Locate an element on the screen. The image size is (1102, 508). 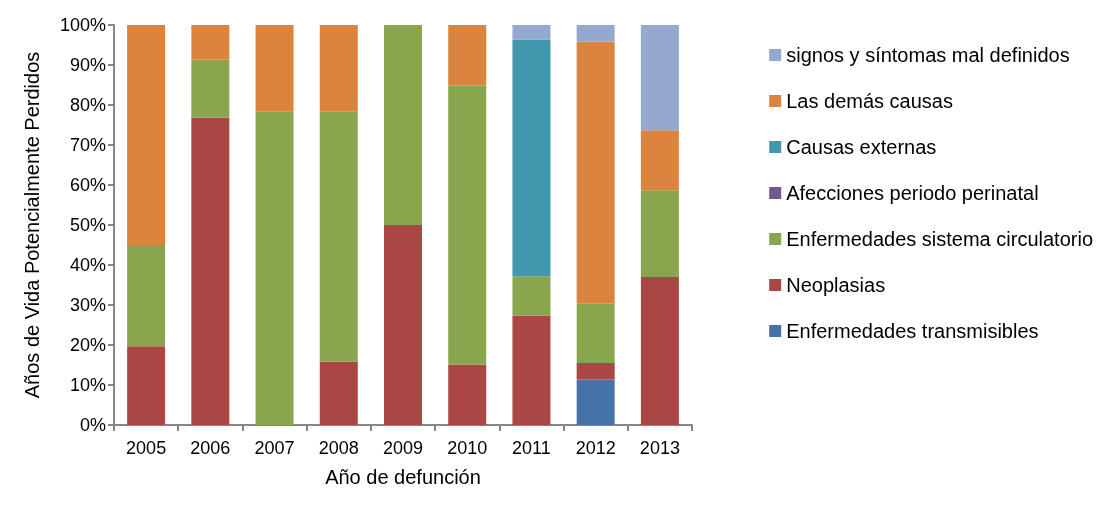
legend-label: Enfermedades sistema circulatorio is located at coordinates (939, 239).